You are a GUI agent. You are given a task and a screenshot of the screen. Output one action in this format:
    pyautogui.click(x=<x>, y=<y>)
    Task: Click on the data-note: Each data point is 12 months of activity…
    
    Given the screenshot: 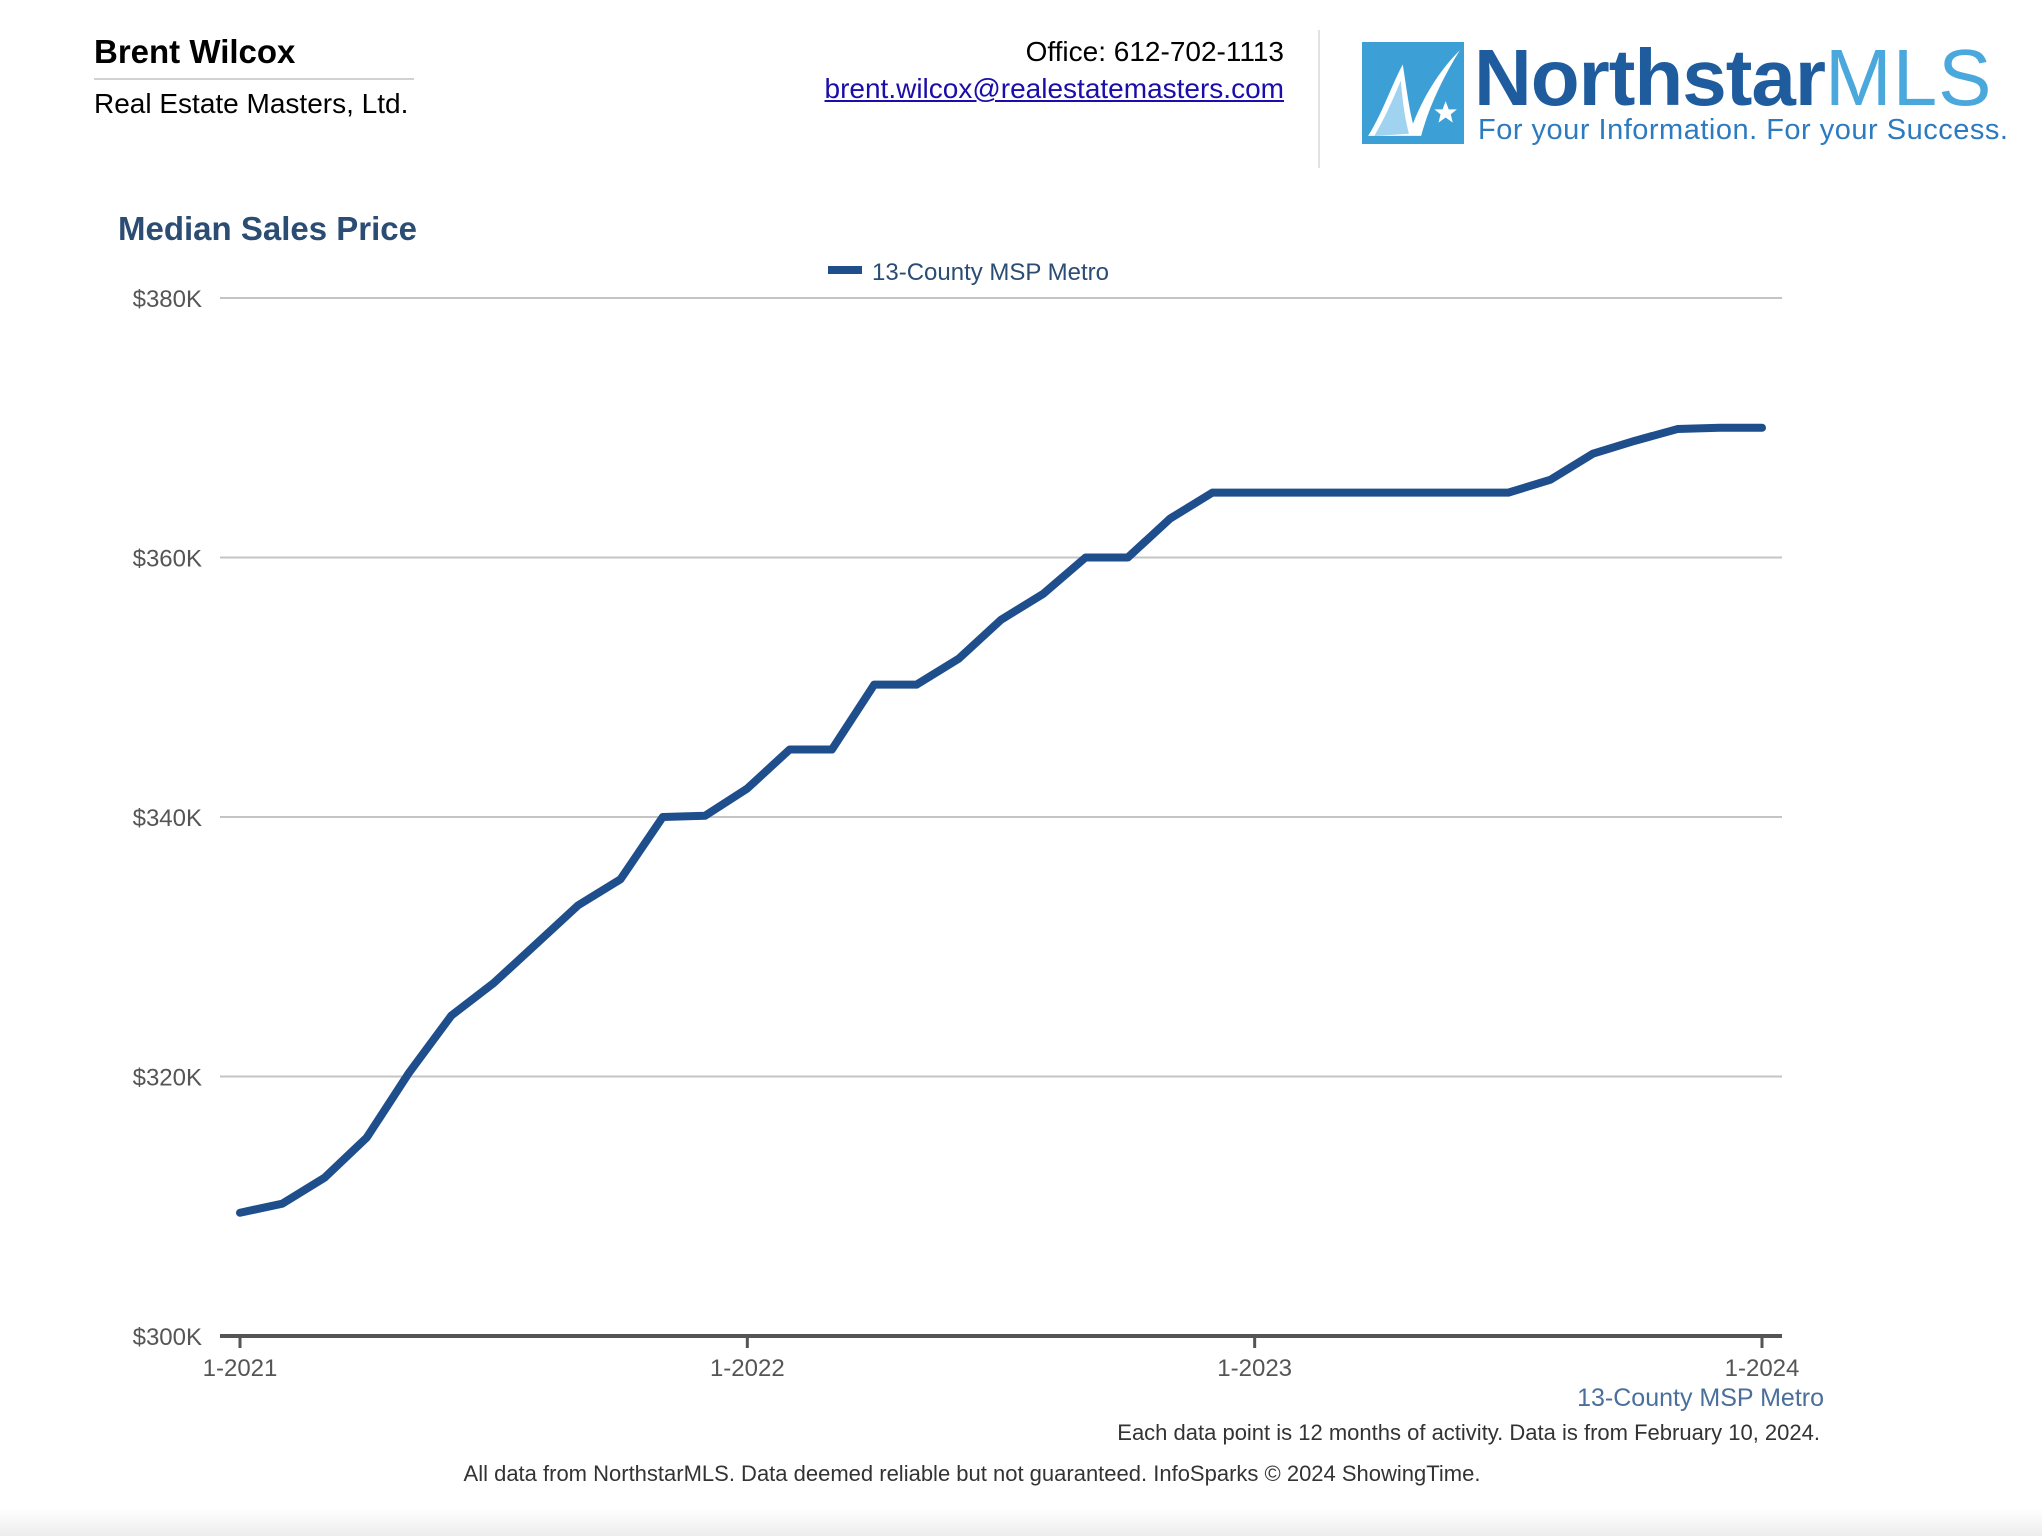 What is the action you would take?
    pyautogui.click(x=1468, y=1432)
    